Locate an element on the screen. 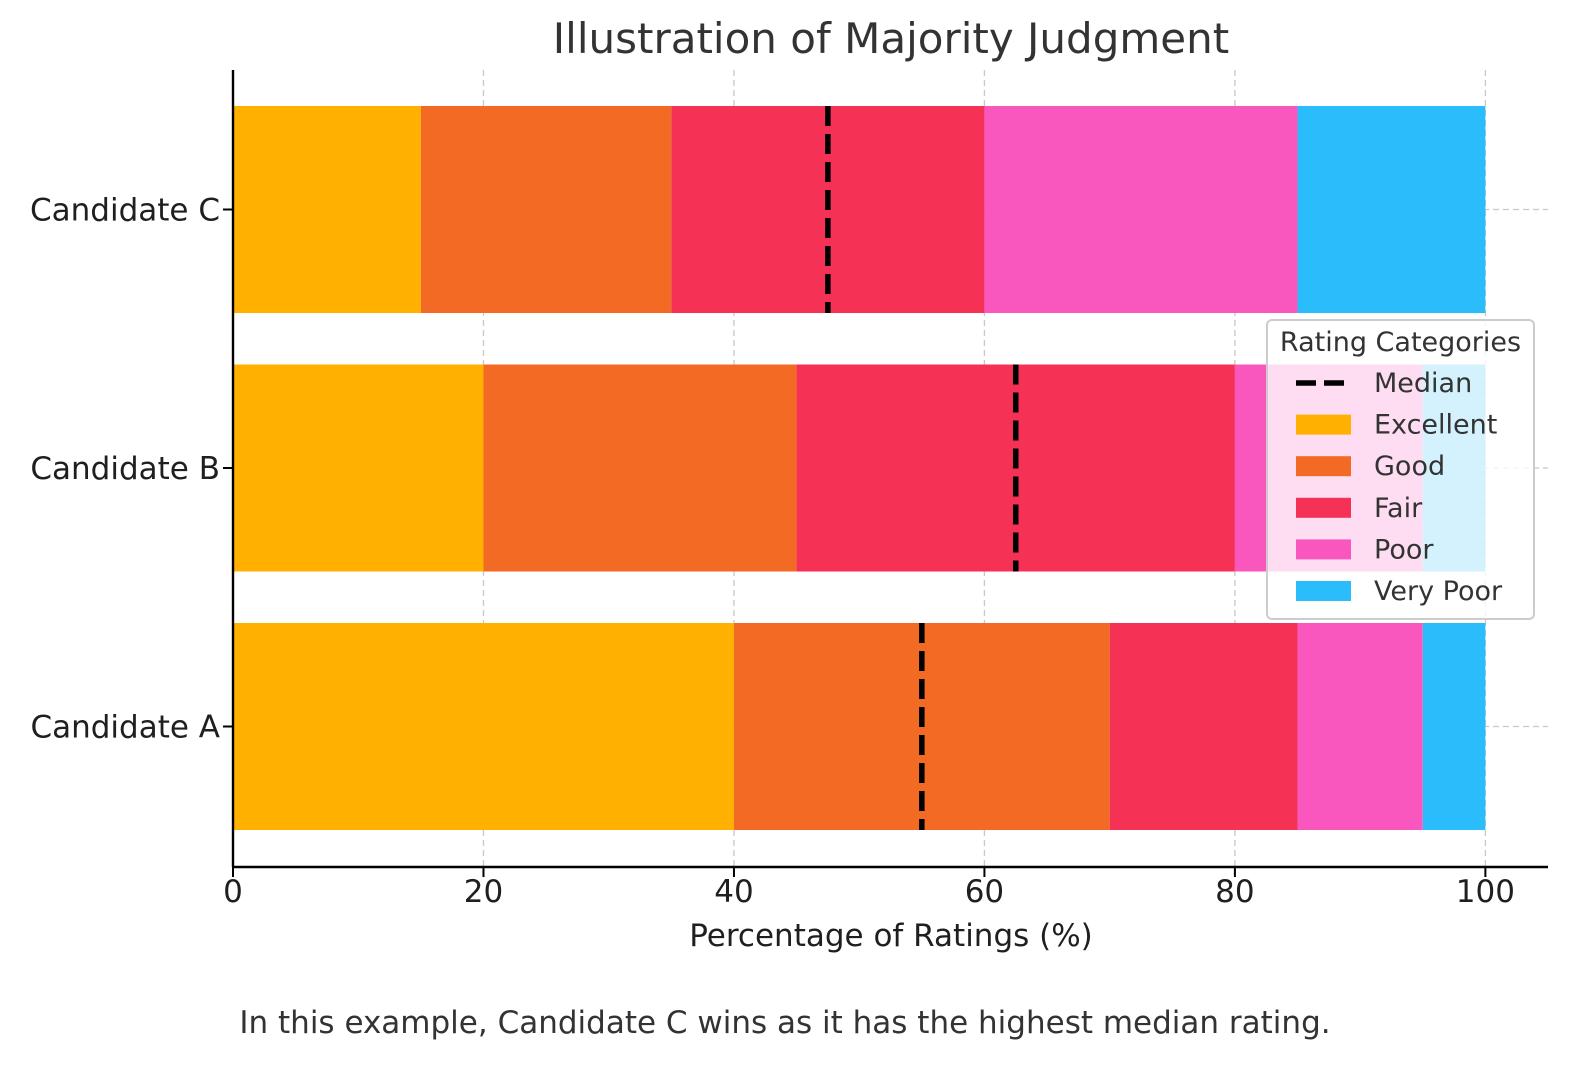 Image resolution: width=1580 pixels, height=1067 pixels. x-tick-label: 40 is located at coordinates (733, 892).